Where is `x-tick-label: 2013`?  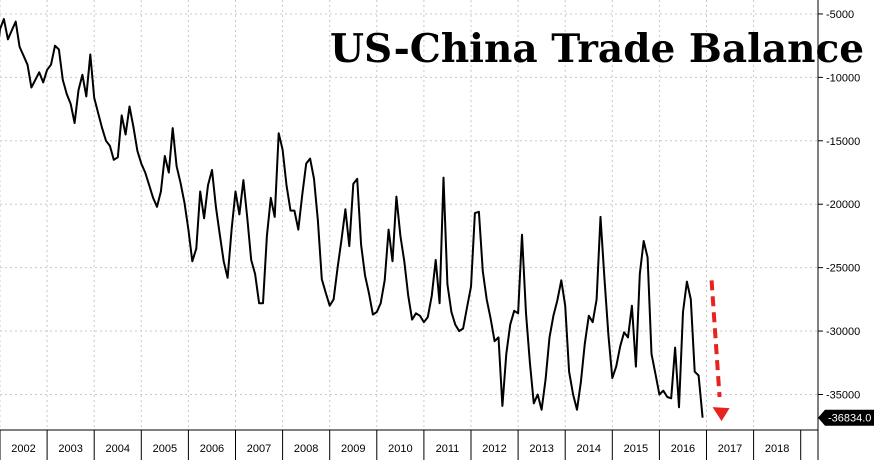
x-tick-label: 2013 is located at coordinates (541, 449).